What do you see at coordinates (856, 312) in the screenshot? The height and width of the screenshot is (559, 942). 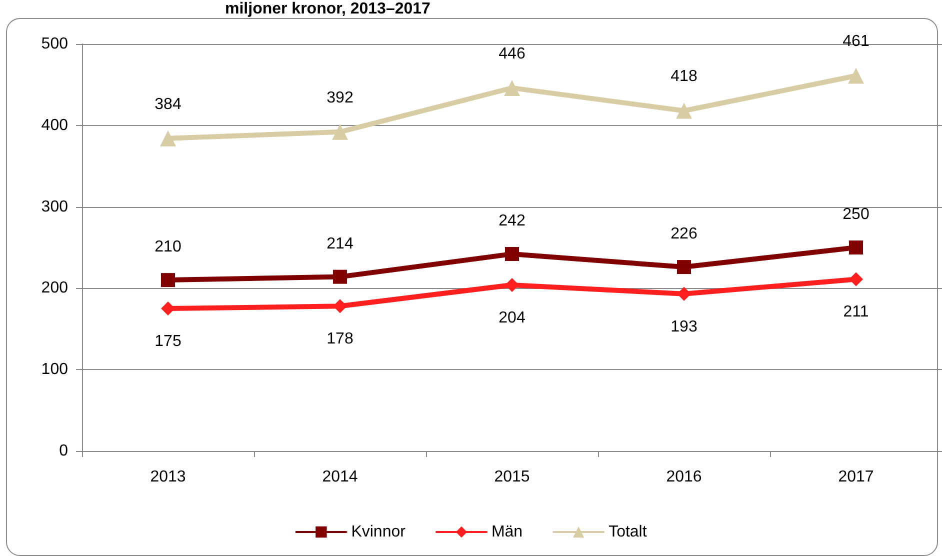 I see `data-label: 211` at bounding box center [856, 312].